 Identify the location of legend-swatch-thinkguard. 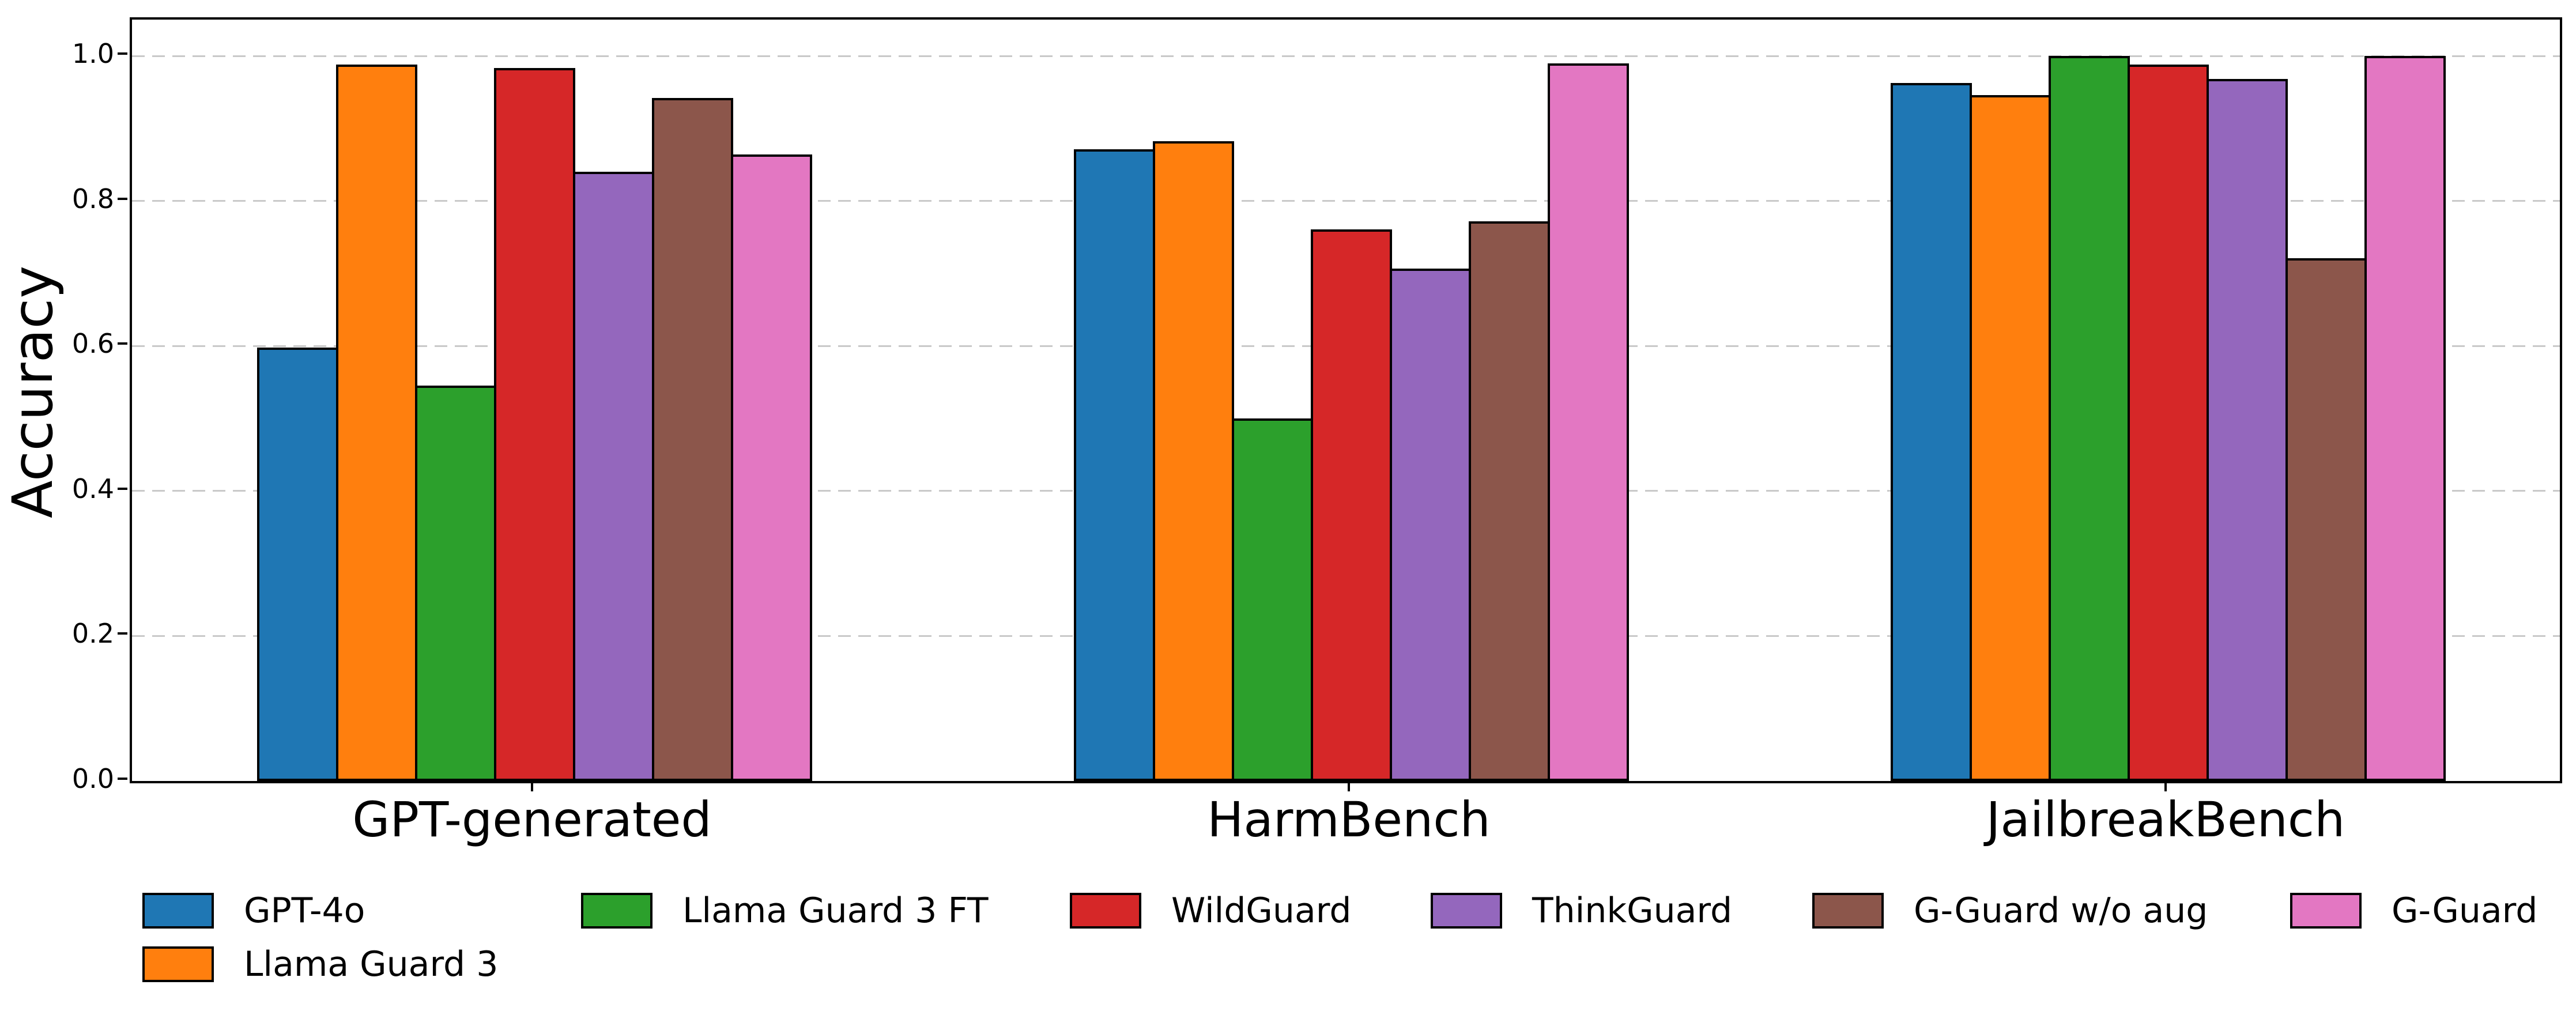
(1466, 911).